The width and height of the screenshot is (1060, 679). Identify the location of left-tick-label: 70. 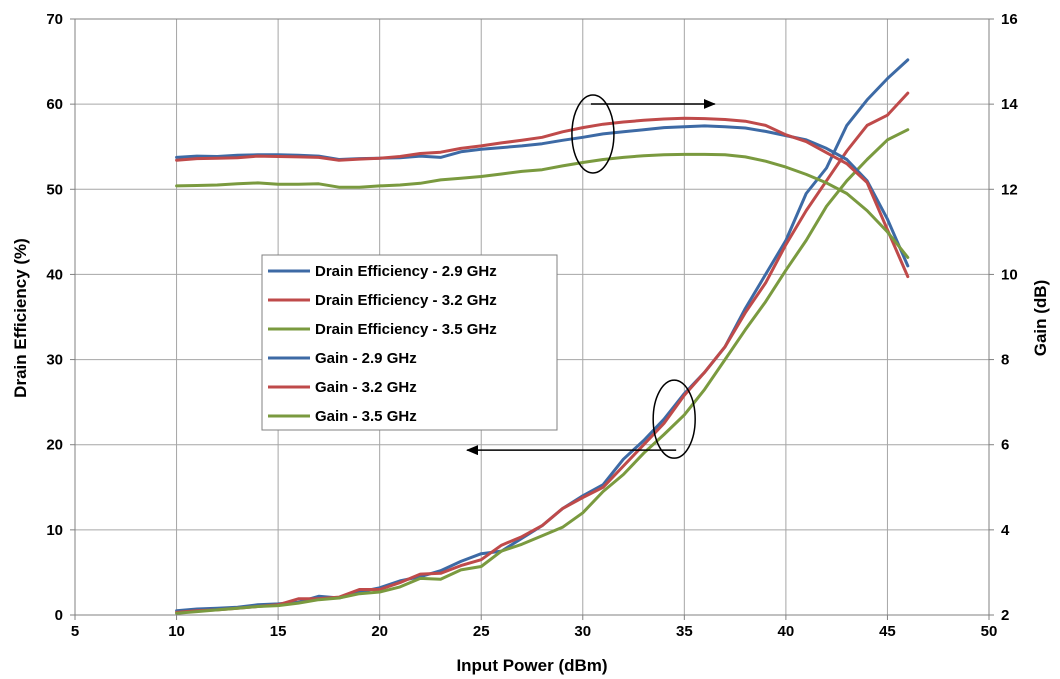
(54, 19).